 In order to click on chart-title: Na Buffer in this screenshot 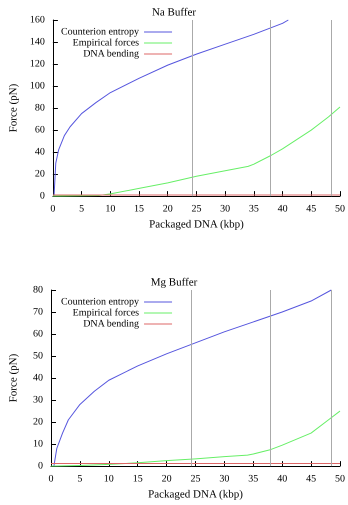, I will do `click(174, 12)`.